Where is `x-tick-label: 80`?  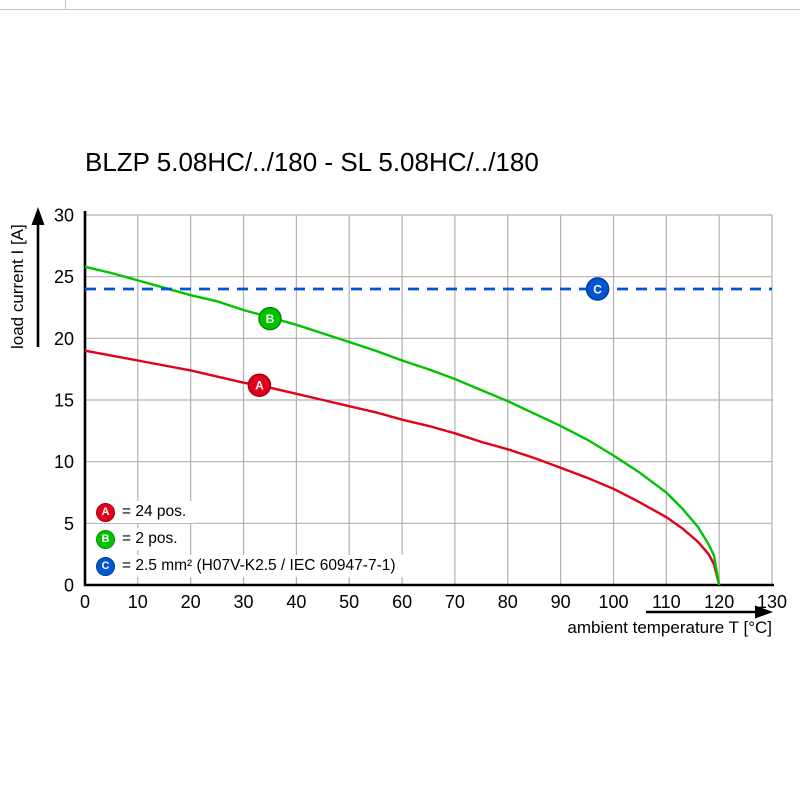
x-tick-label: 80 is located at coordinates (508, 602).